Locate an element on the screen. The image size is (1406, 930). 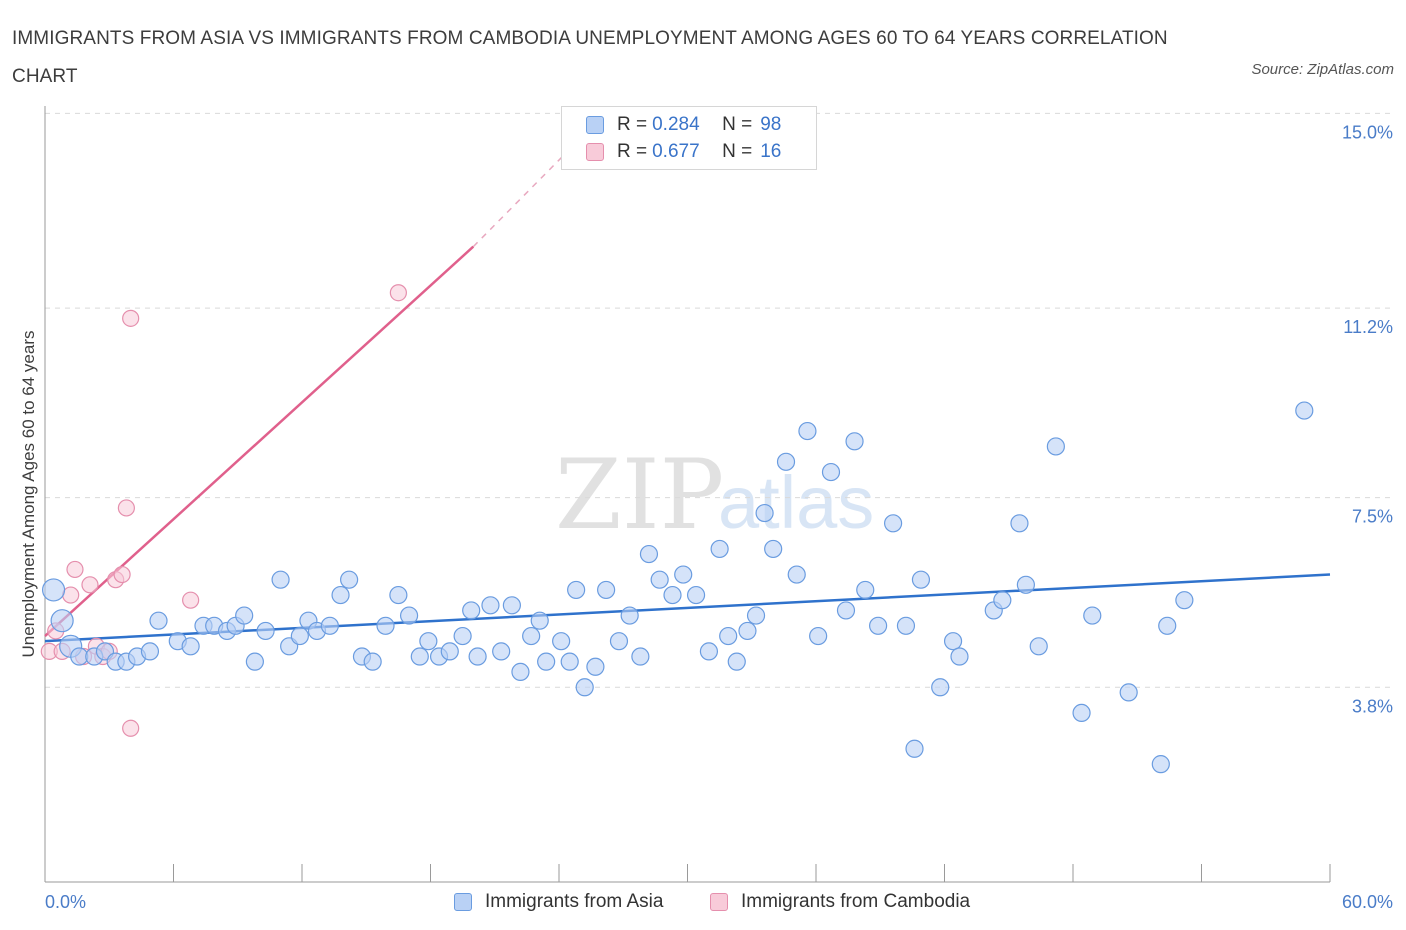
bottom-legend-cambodia: Immigrants from Cambodia is located at coordinates (840, 902).